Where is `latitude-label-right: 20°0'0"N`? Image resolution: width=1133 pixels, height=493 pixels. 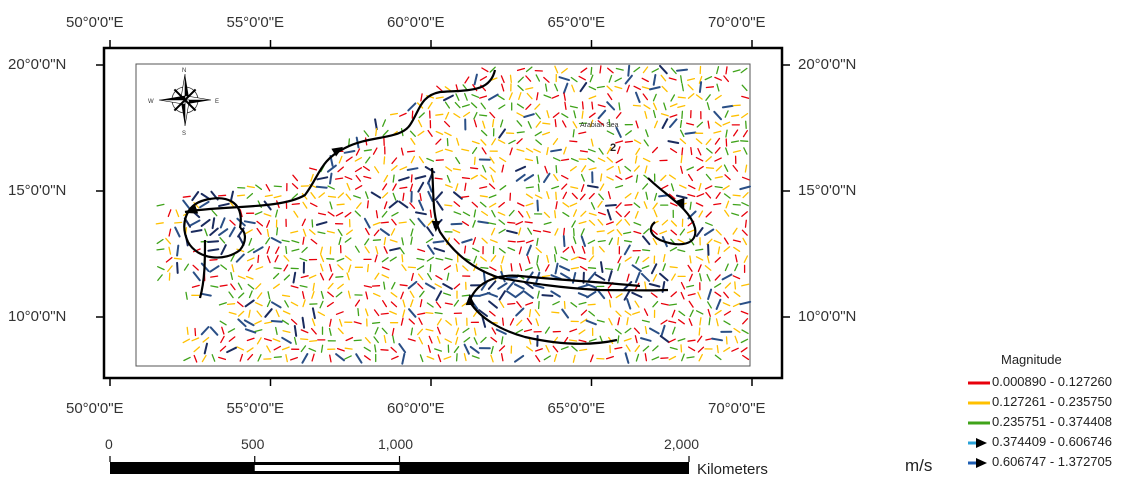 latitude-label-right: 20°0'0"N is located at coordinates (827, 64).